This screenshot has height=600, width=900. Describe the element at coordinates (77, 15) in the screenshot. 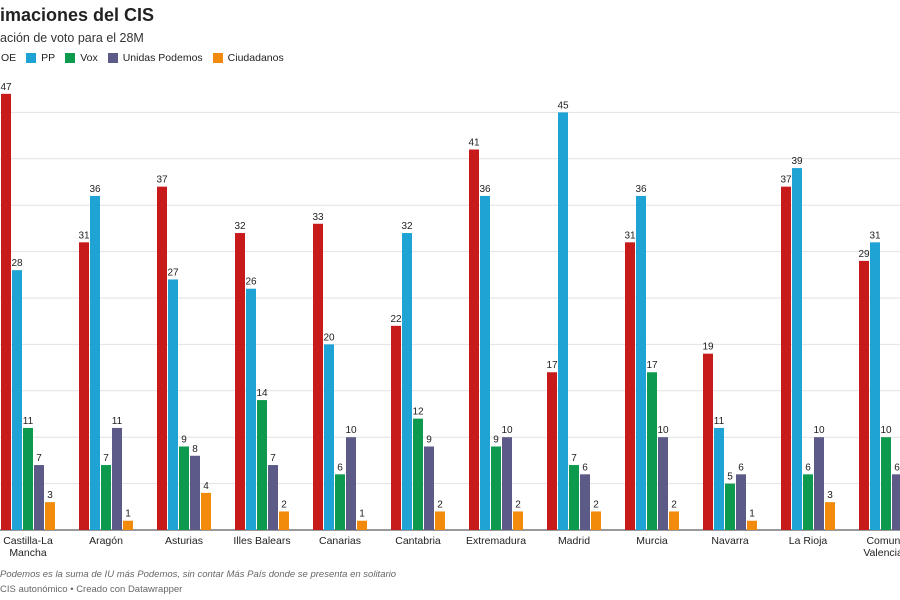

I see `chart-title: imaciones del CIS` at that location.